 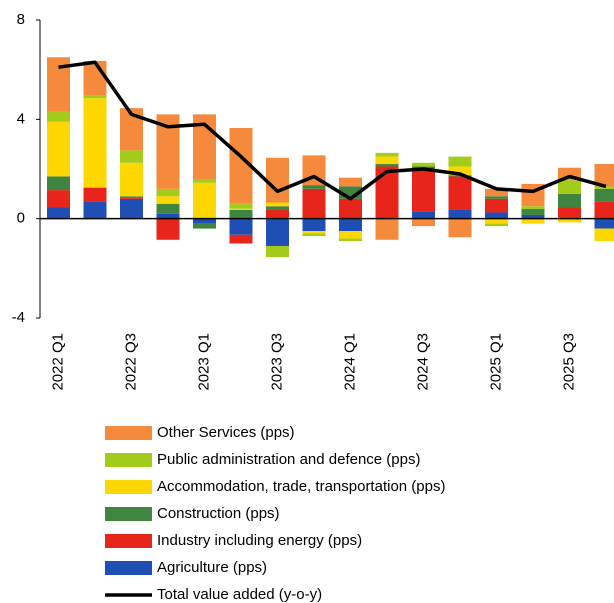 What do you see at coordinates (203, 362) in the screenshot?
I see `x-tick-label: 2023 Q1` at bounding box center [203, 362].